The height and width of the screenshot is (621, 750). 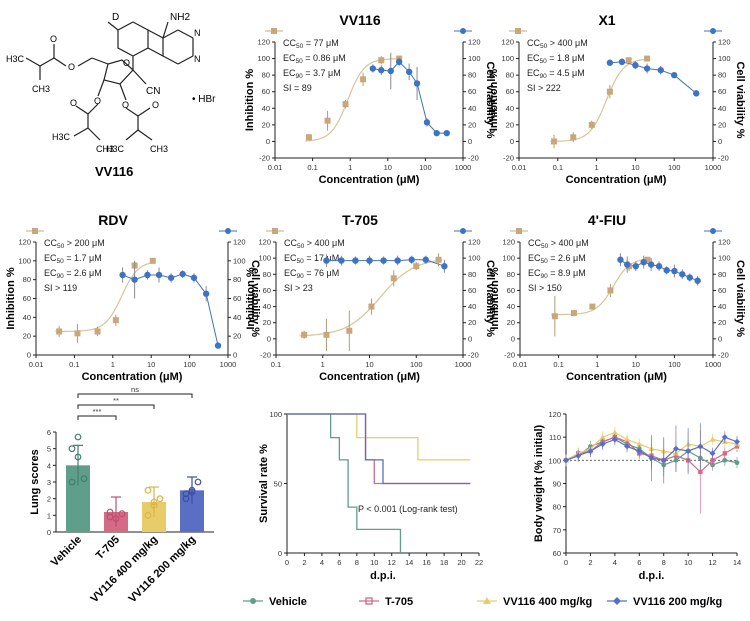 What do you see at coordinates (97, 417) in the screenshot?
I see `significance-bracket` at bounding box center [97, 417].